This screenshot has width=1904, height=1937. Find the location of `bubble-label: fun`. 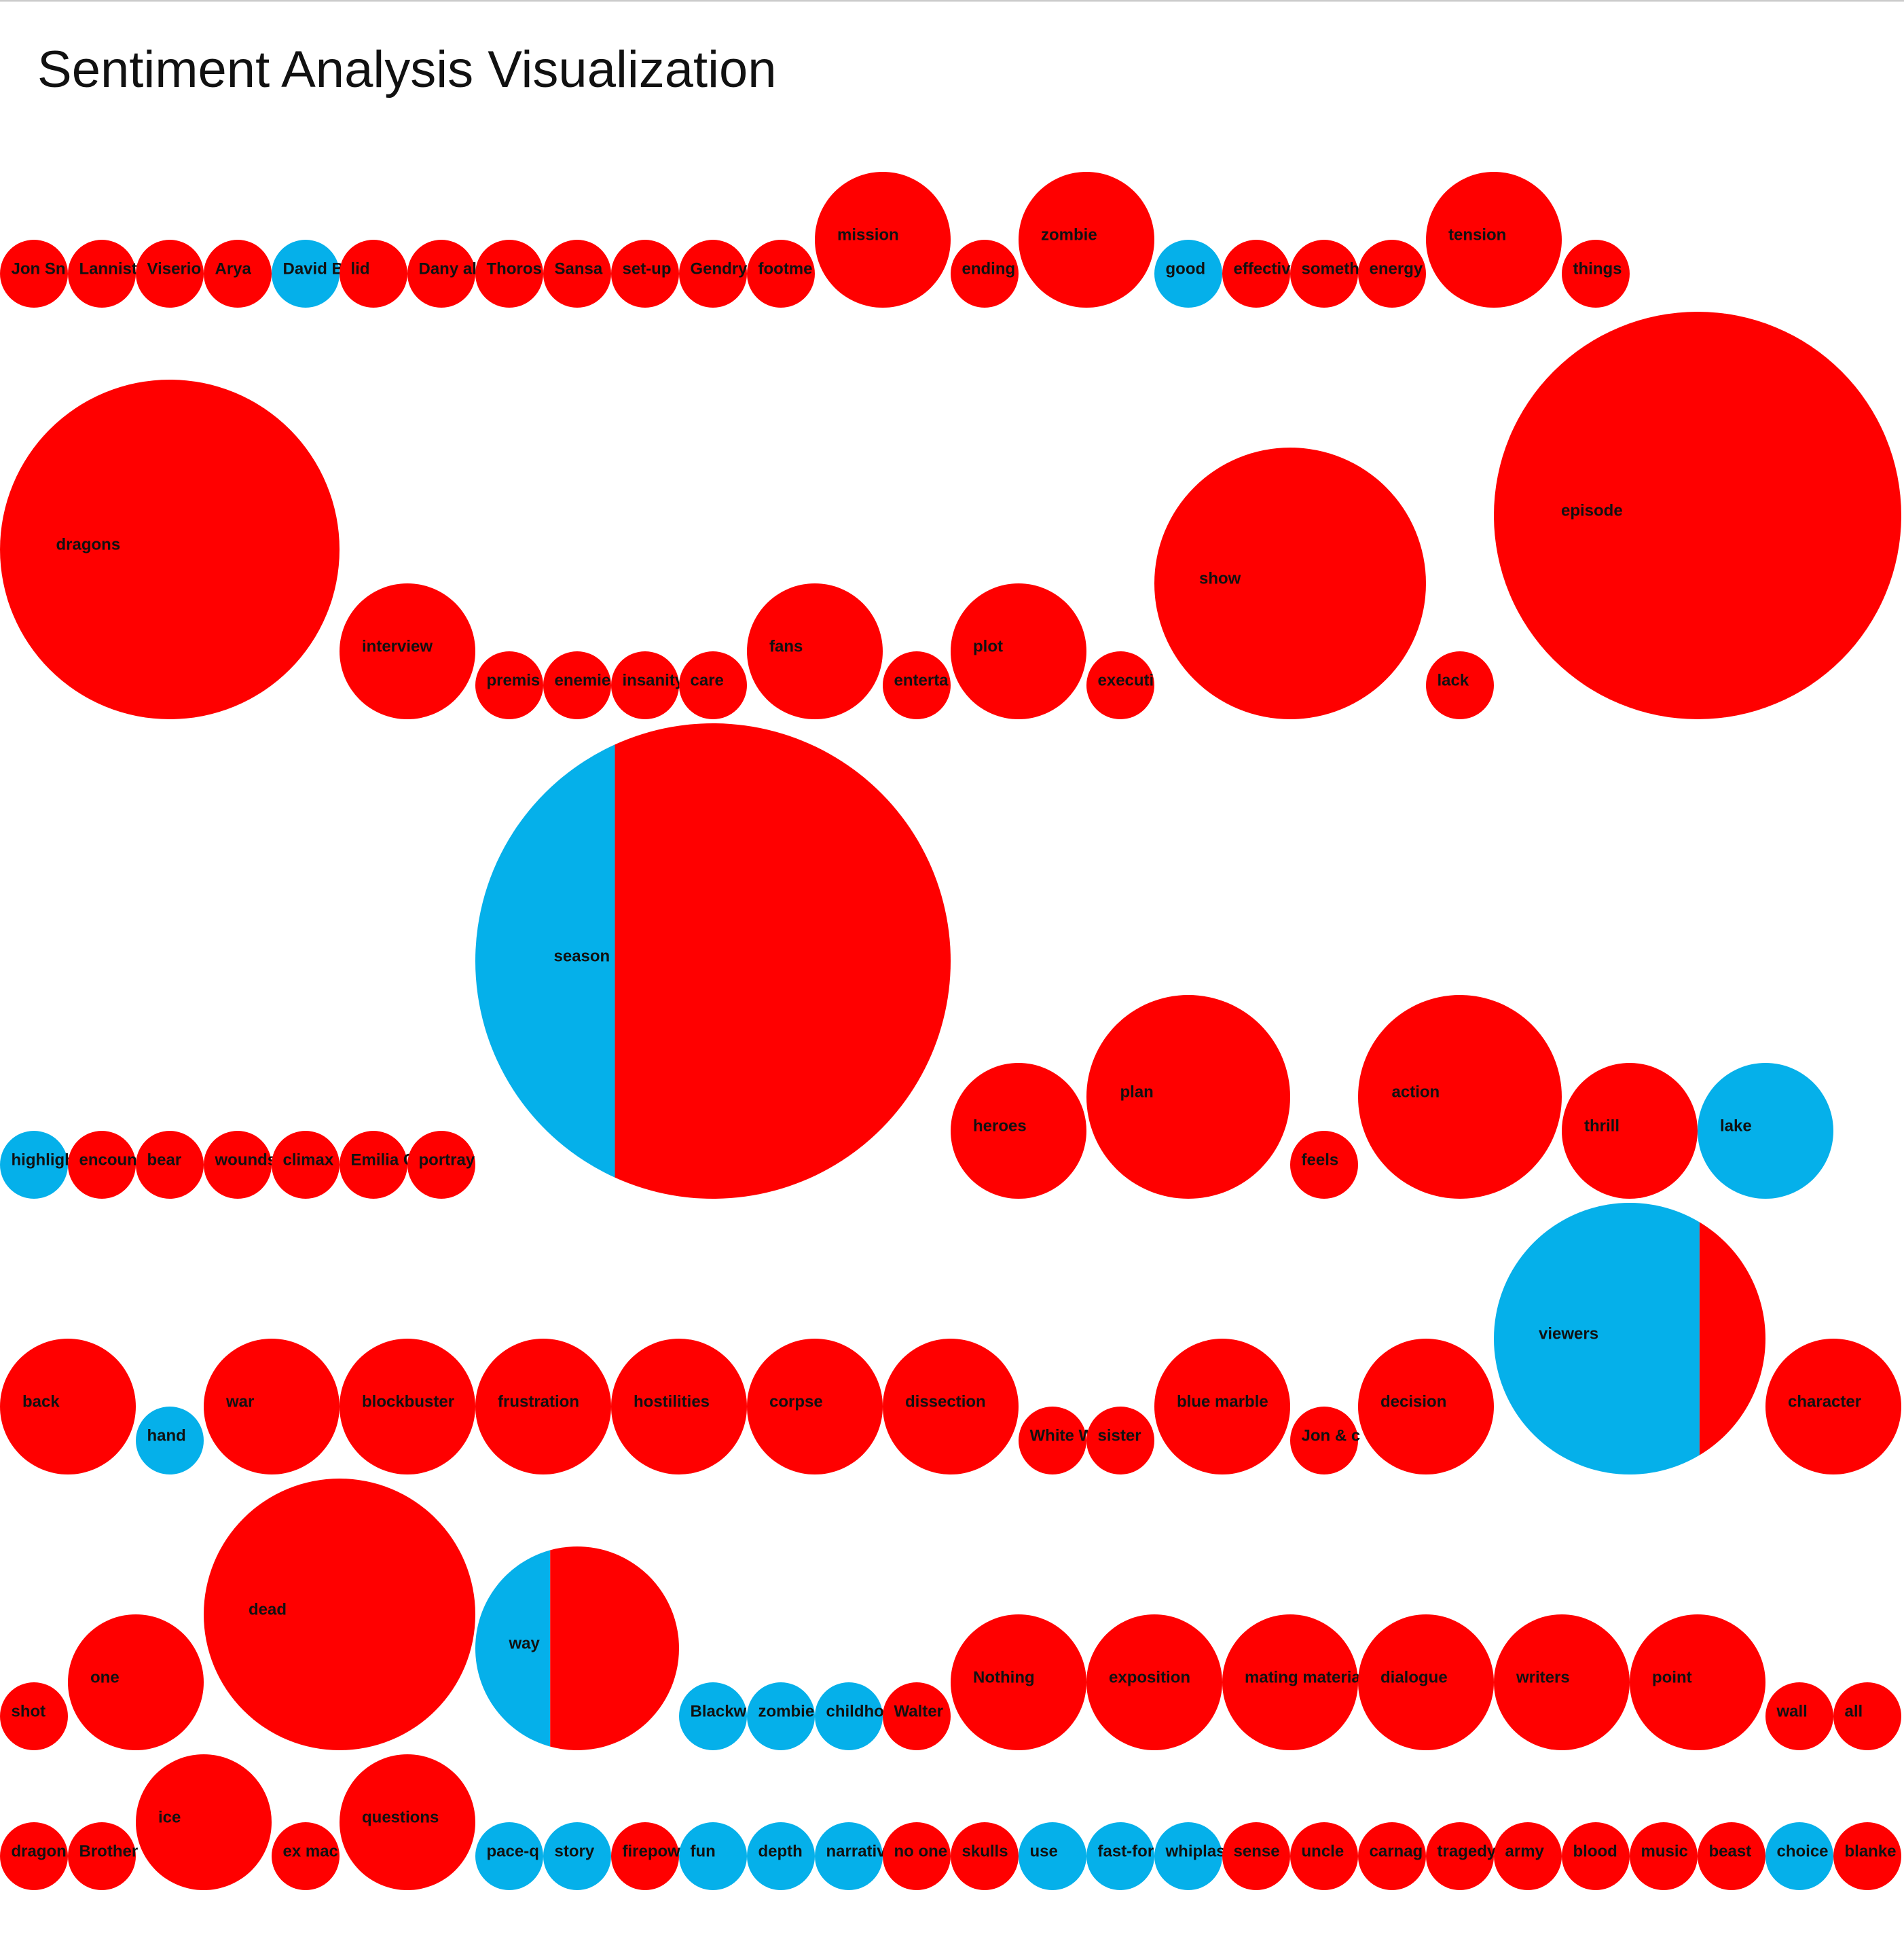

bubble-label: fun is located at coordinates (703, 1851).